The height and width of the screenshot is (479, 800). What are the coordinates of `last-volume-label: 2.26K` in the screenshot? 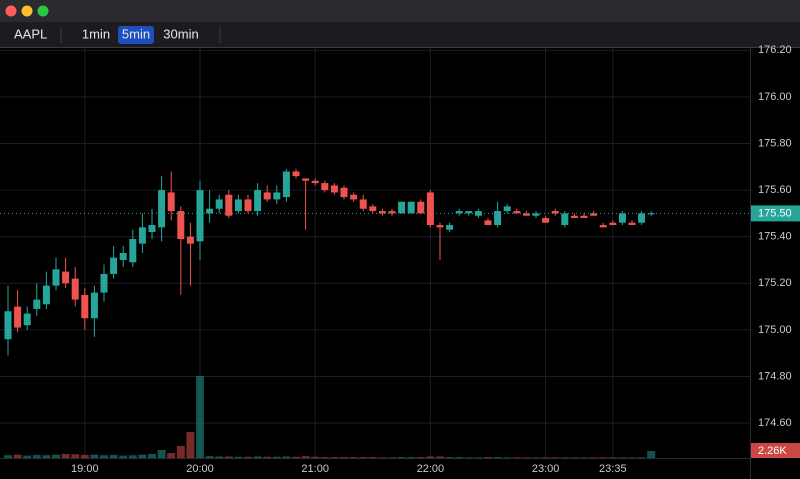 It's located at (772, 451).